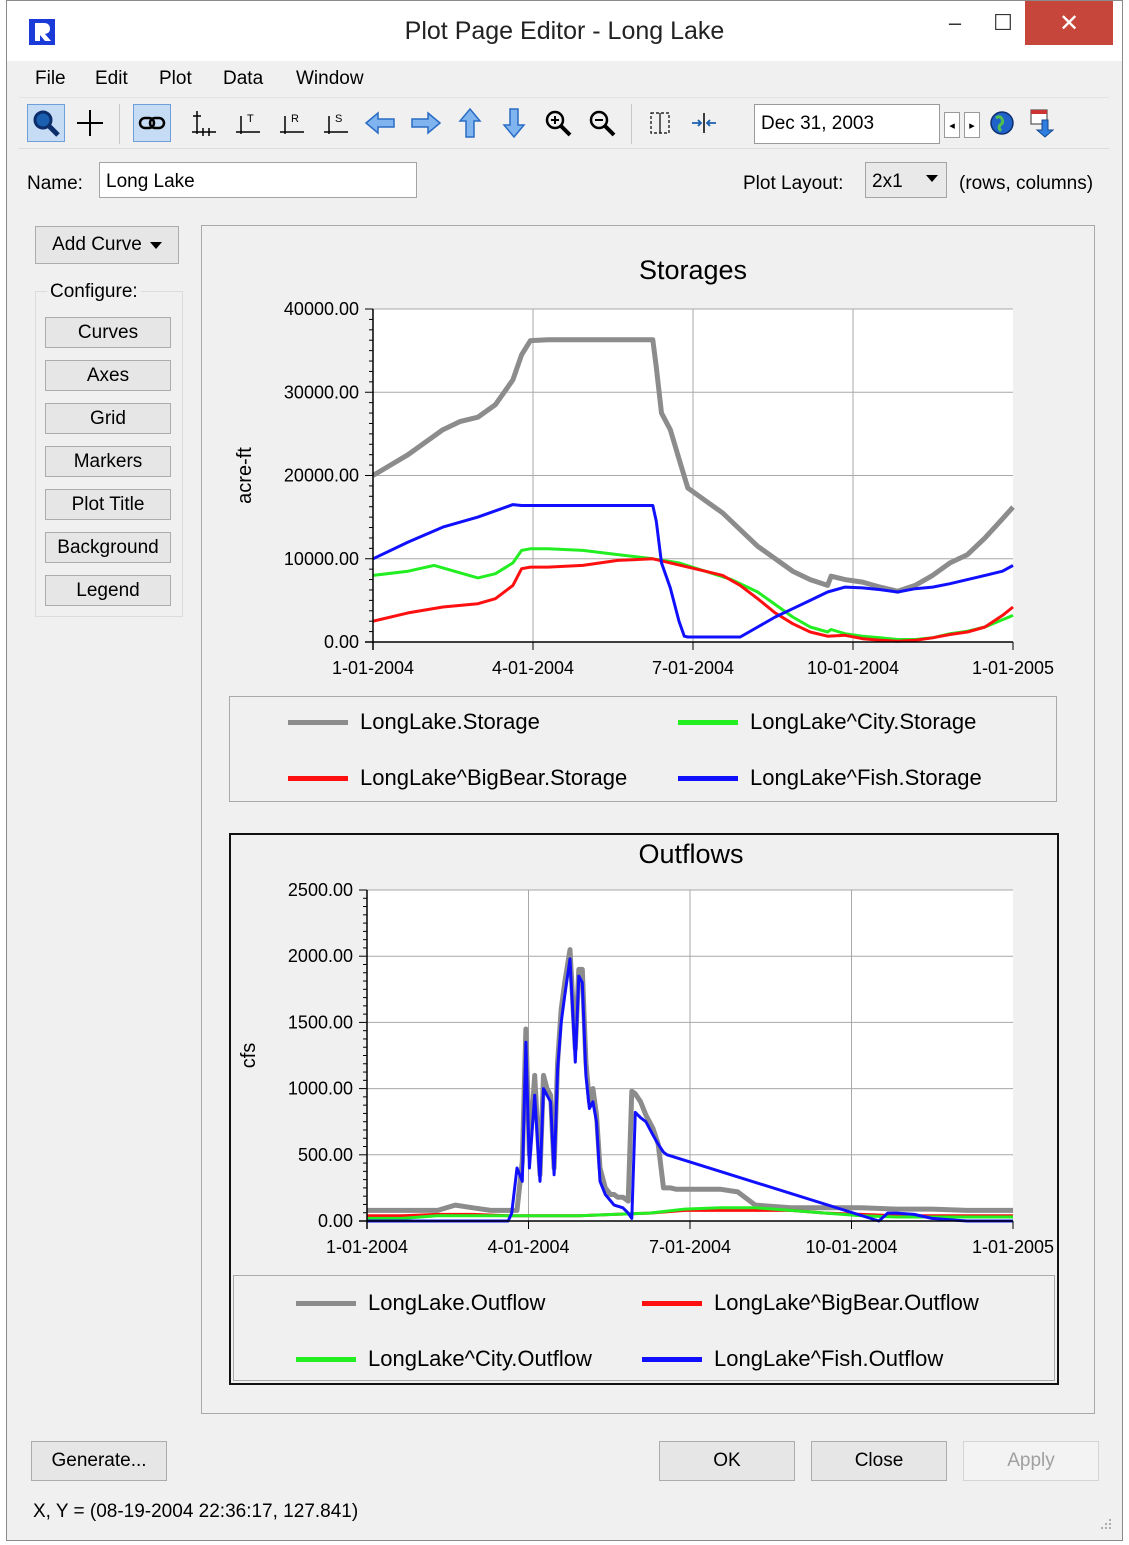  I want to click on legend-item: LongLake^City.Storage, so click(827, 722).